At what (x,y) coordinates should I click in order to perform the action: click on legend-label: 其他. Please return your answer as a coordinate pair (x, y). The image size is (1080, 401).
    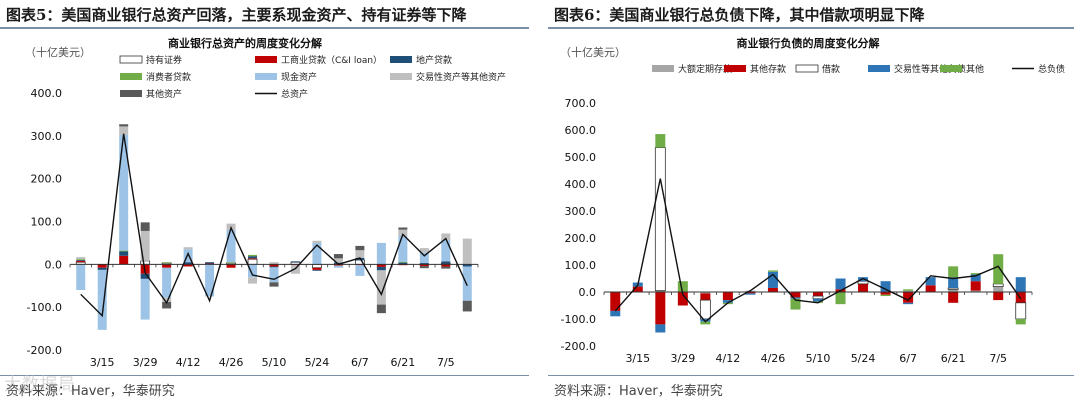
    Looking at the image, I should click on (975, 69).